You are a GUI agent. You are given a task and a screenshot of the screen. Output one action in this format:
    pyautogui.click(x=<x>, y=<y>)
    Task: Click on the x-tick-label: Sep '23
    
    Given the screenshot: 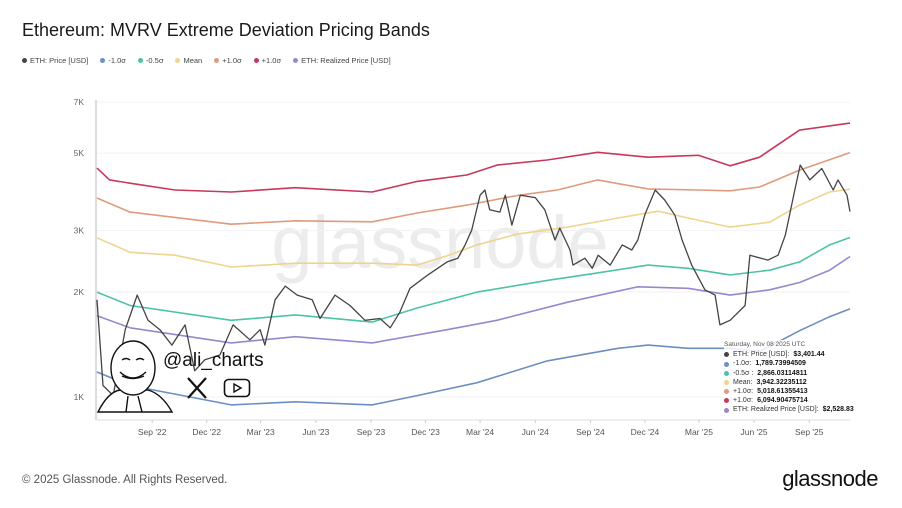 What is the action you would take?
    pyautogui.click(x=371, y=432)
    